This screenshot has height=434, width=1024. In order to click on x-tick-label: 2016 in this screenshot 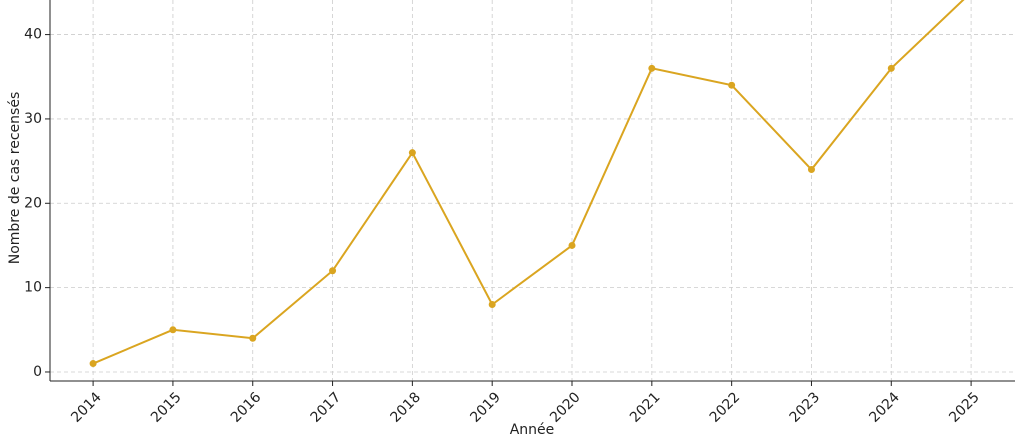, I will do `click(246, 407)`.